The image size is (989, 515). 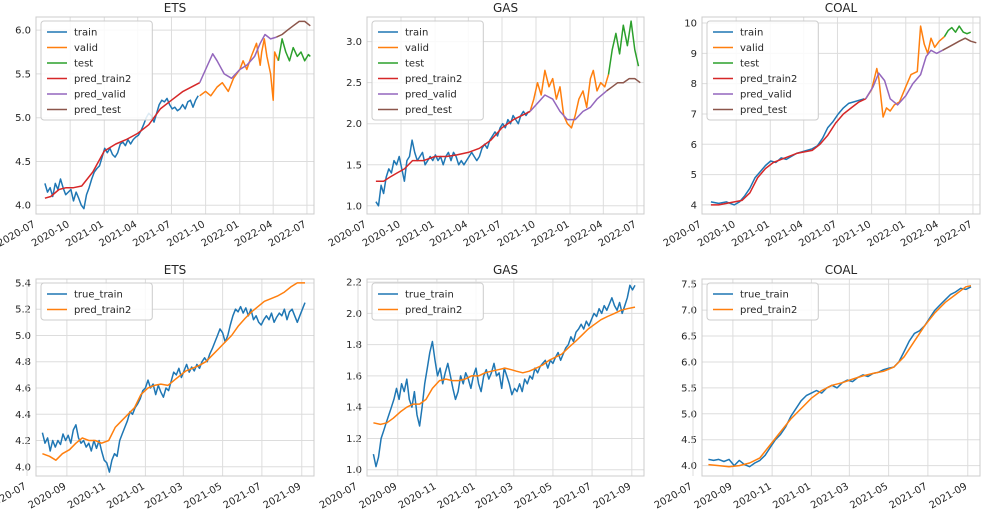 What do you see at coordinates (694, 54) in the screenshot?
I see `y-tick-label: 9` at bounding box center [694, 54].